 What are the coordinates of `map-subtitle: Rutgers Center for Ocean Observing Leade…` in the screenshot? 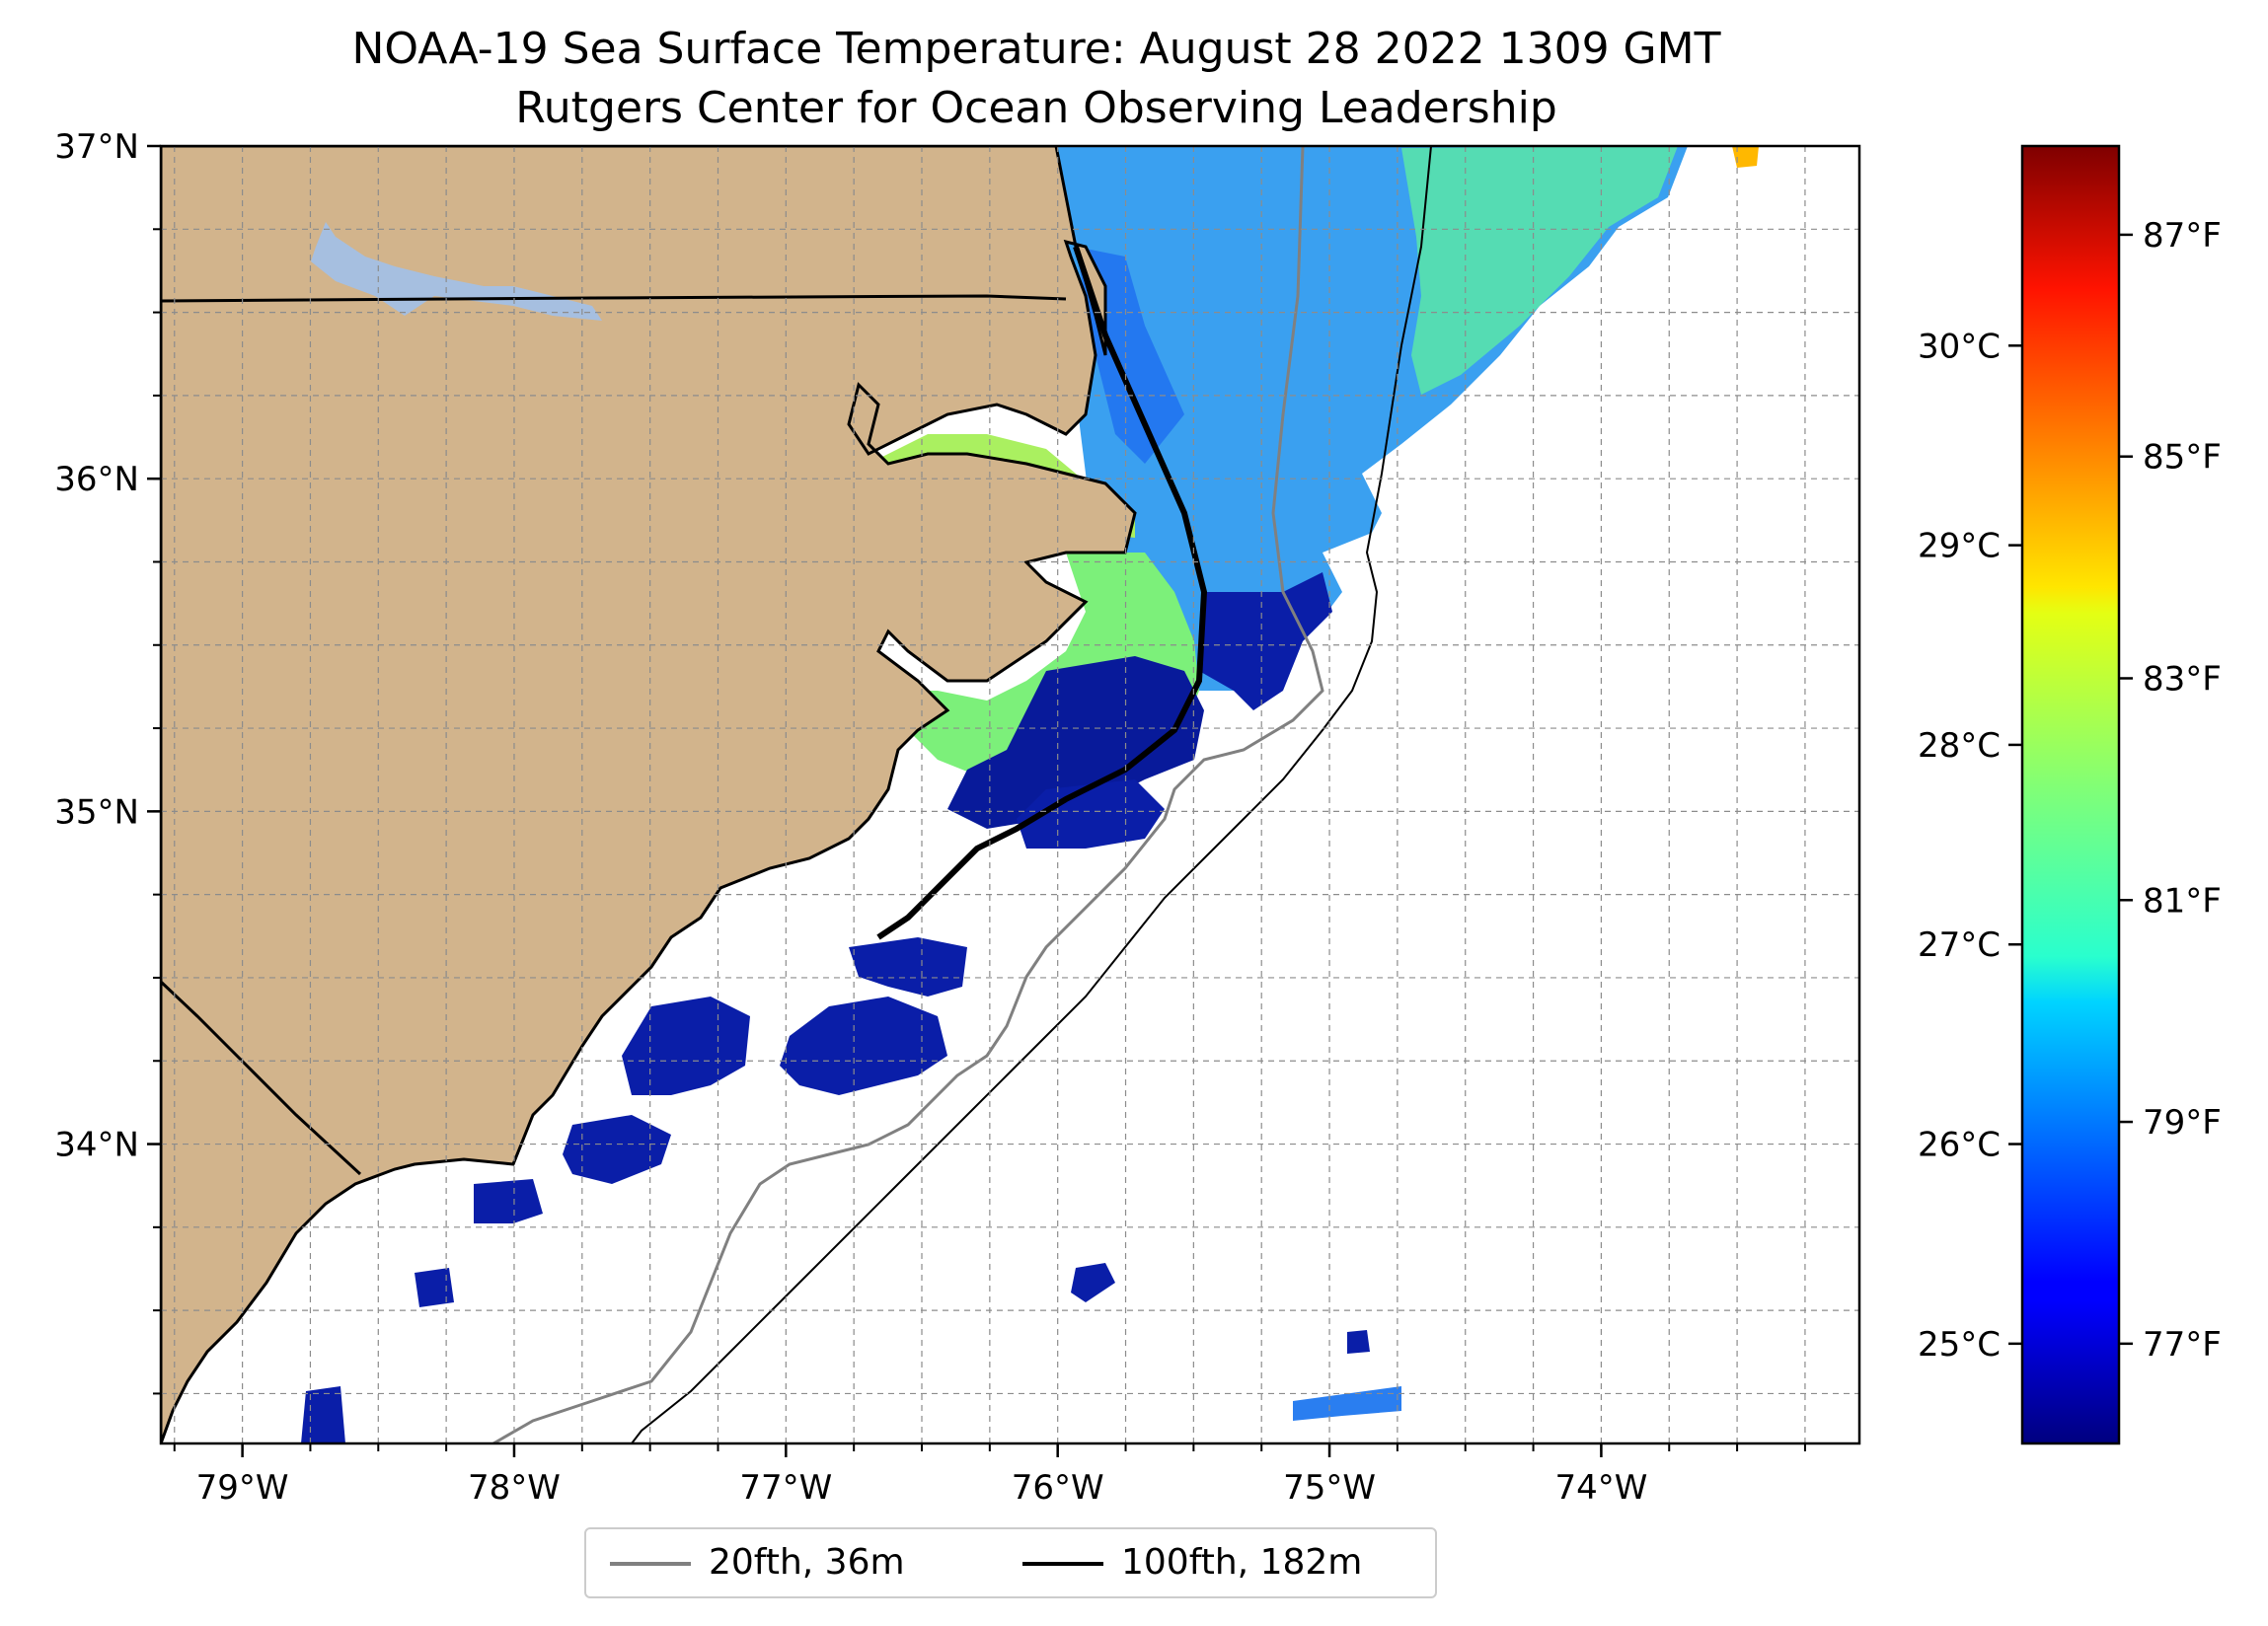 It's located at (1036, 108).